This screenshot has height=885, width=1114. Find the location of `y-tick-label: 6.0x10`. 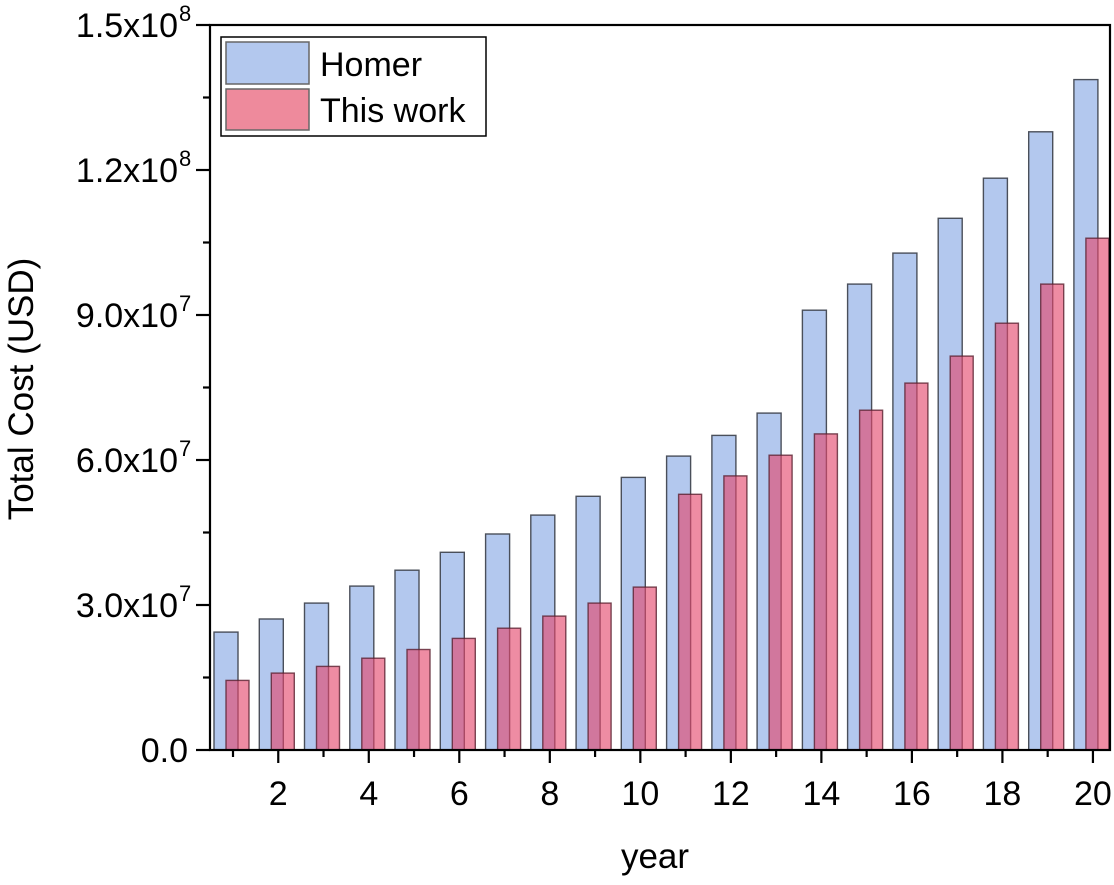

y-tick-label: 6.0x10 is located at coordinates (127, 461).